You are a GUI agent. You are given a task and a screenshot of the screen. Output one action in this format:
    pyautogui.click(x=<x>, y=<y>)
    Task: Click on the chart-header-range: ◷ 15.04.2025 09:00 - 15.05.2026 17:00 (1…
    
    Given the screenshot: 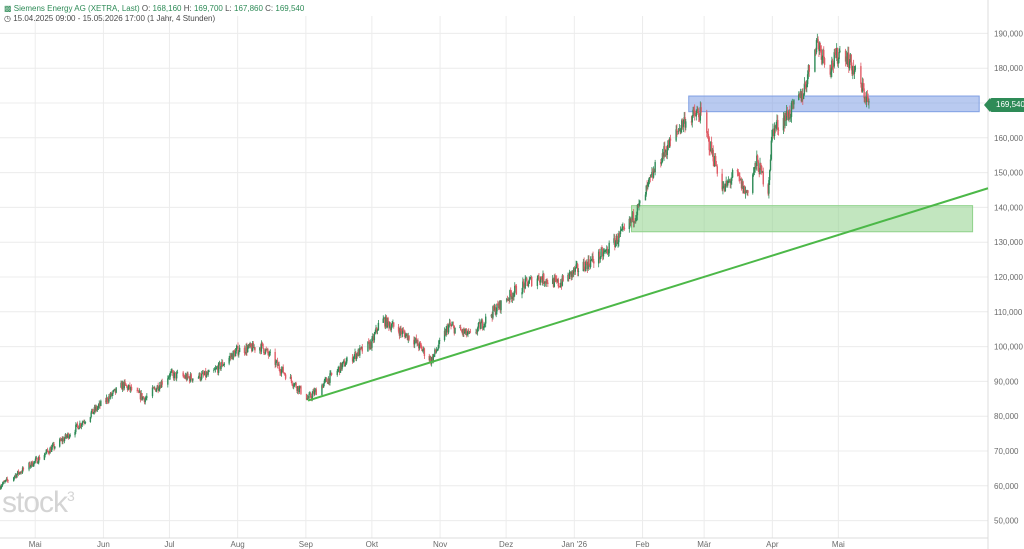 What is the action you would take?
    pyautogui.click(x=109, y=18)
    